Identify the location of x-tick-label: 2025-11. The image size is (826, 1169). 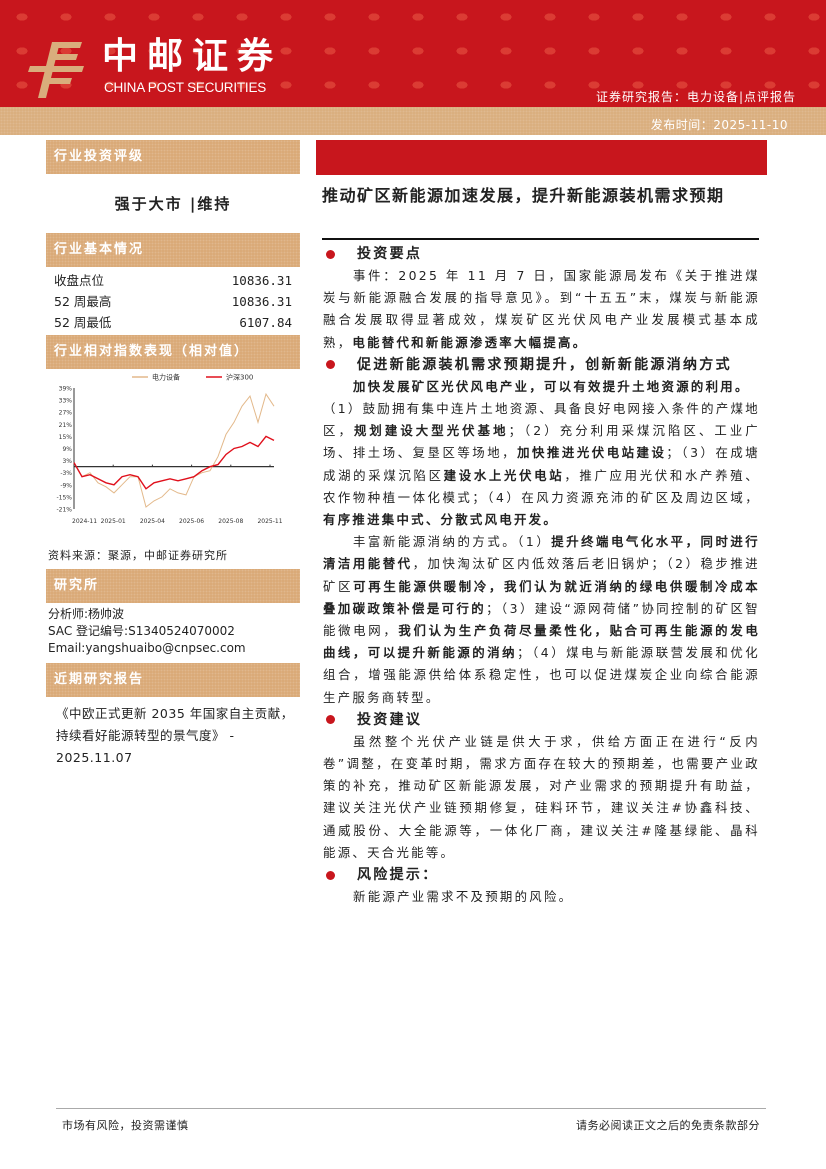
(269, 521).